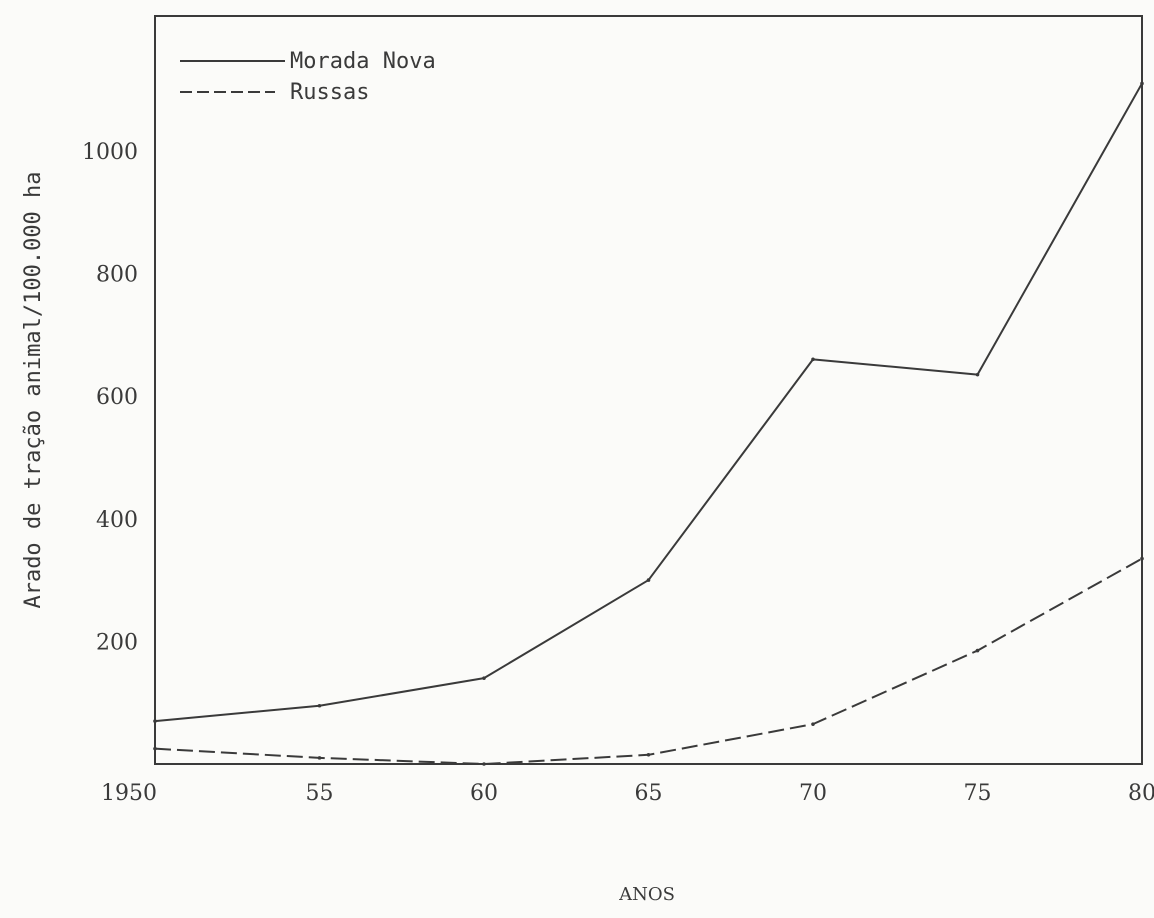 The width and height of the screenshot is (1154, 918). Describe the element at coordinates (129, 793) in the screenshot. I see `x-tick-label: 1950` at that location.